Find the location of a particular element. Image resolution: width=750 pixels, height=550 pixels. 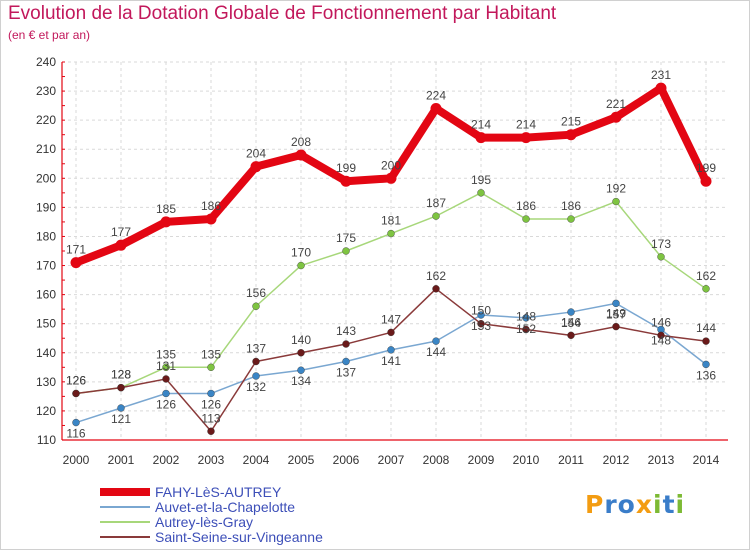

data-label: 187 is located at coordinates (436, 203).